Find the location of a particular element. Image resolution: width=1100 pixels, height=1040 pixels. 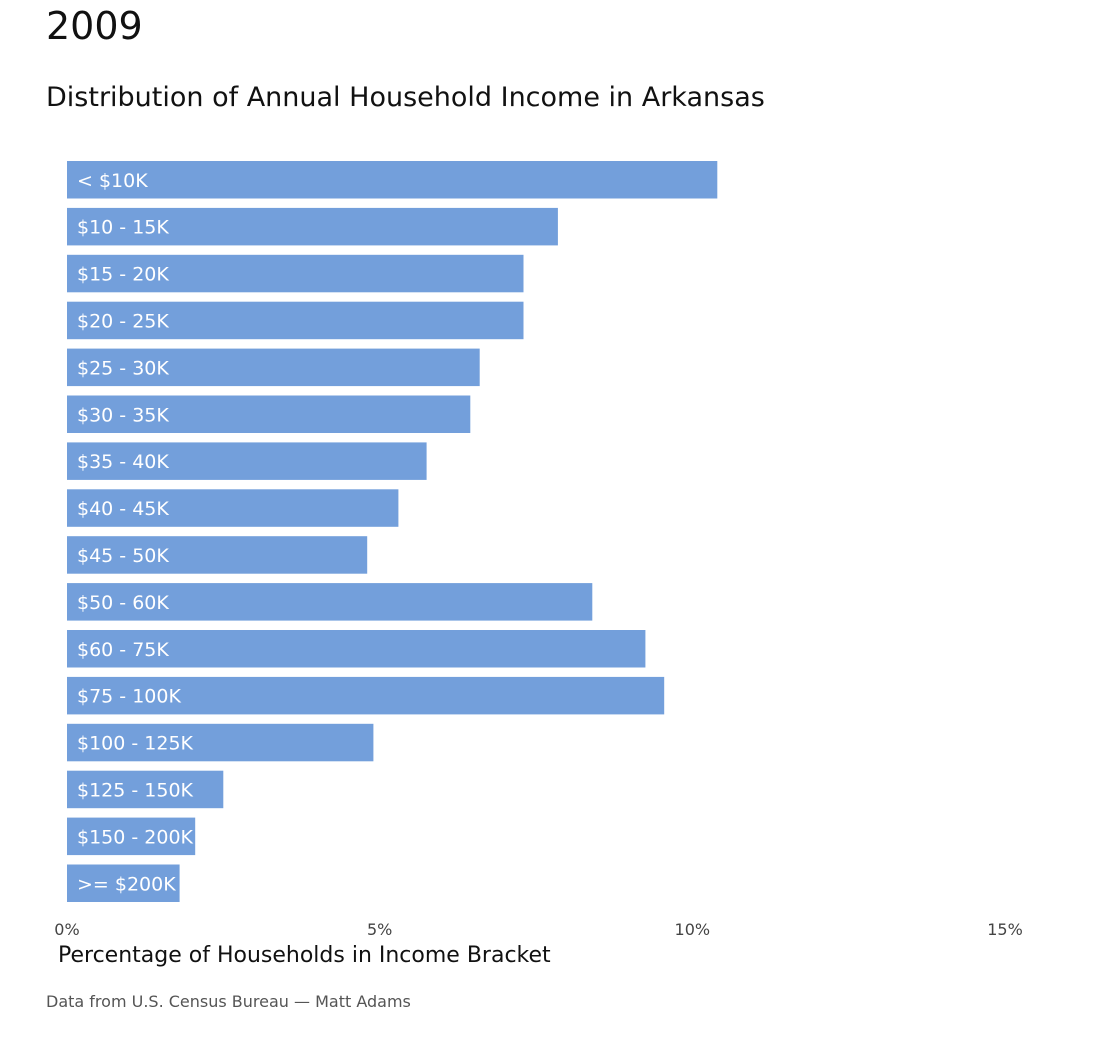

bar-label-7: $40 - 45K is located at coordinates (123, 509).